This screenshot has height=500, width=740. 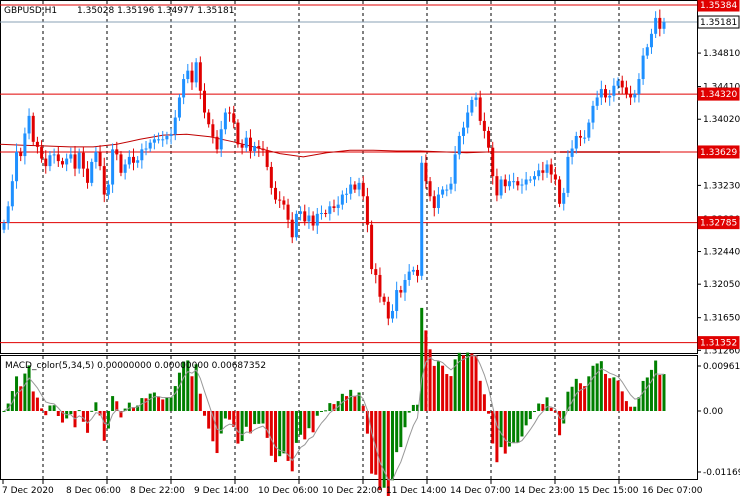 I want to click on time-label: 8 Dec 22:00, so click(x=157, y=491).